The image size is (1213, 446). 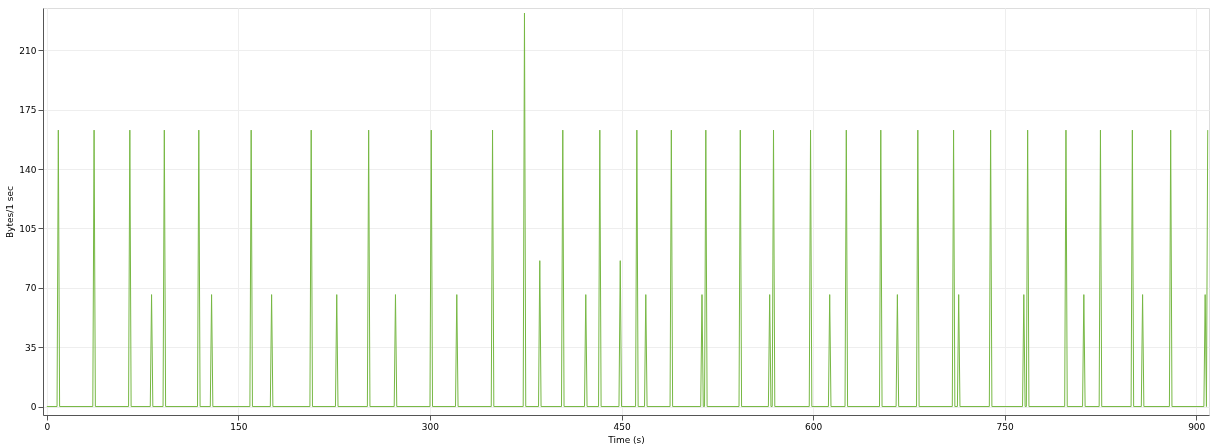 I want to click on x-tick-label: 900, so click(x=1197, y=426).